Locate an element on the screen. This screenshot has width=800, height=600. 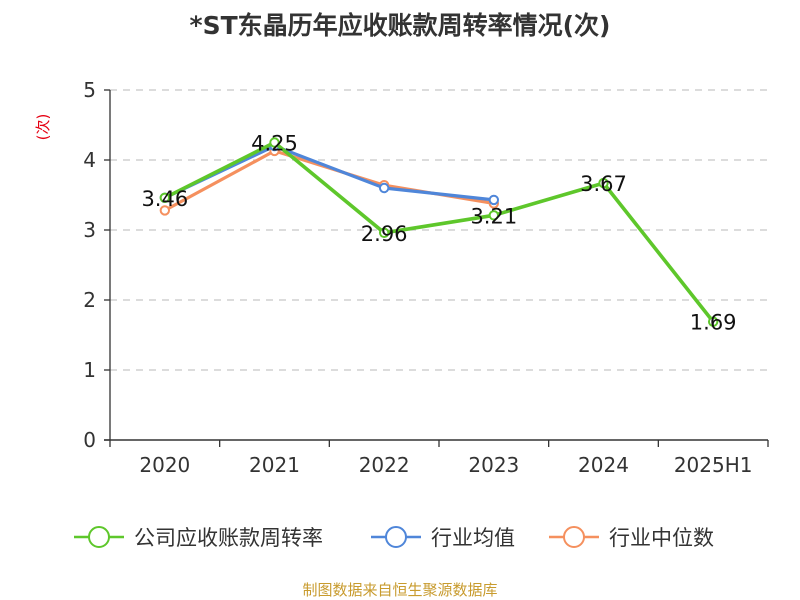
chart-title: *ST东晶历年应收账款周转率情况(次) is located at coordinates (400, 25).